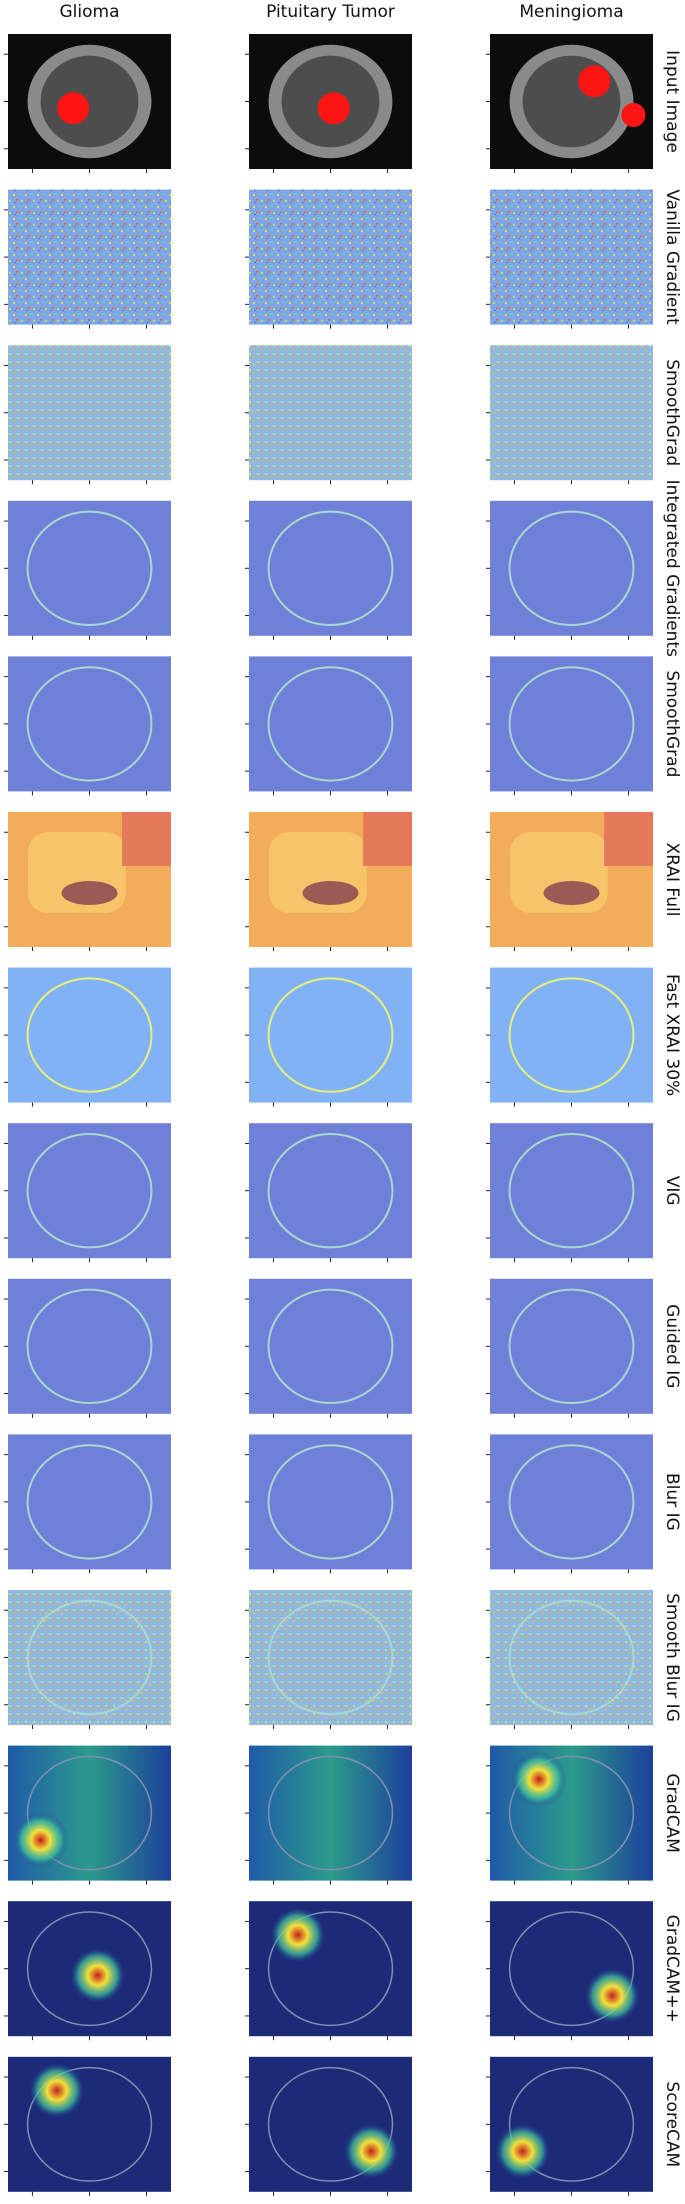 The image size is (685, 2204). What do you see at coordinates (330, 12) in the screenshot?
I see `column-header: Pituitary Tumor` at bounding box center [330, 12].